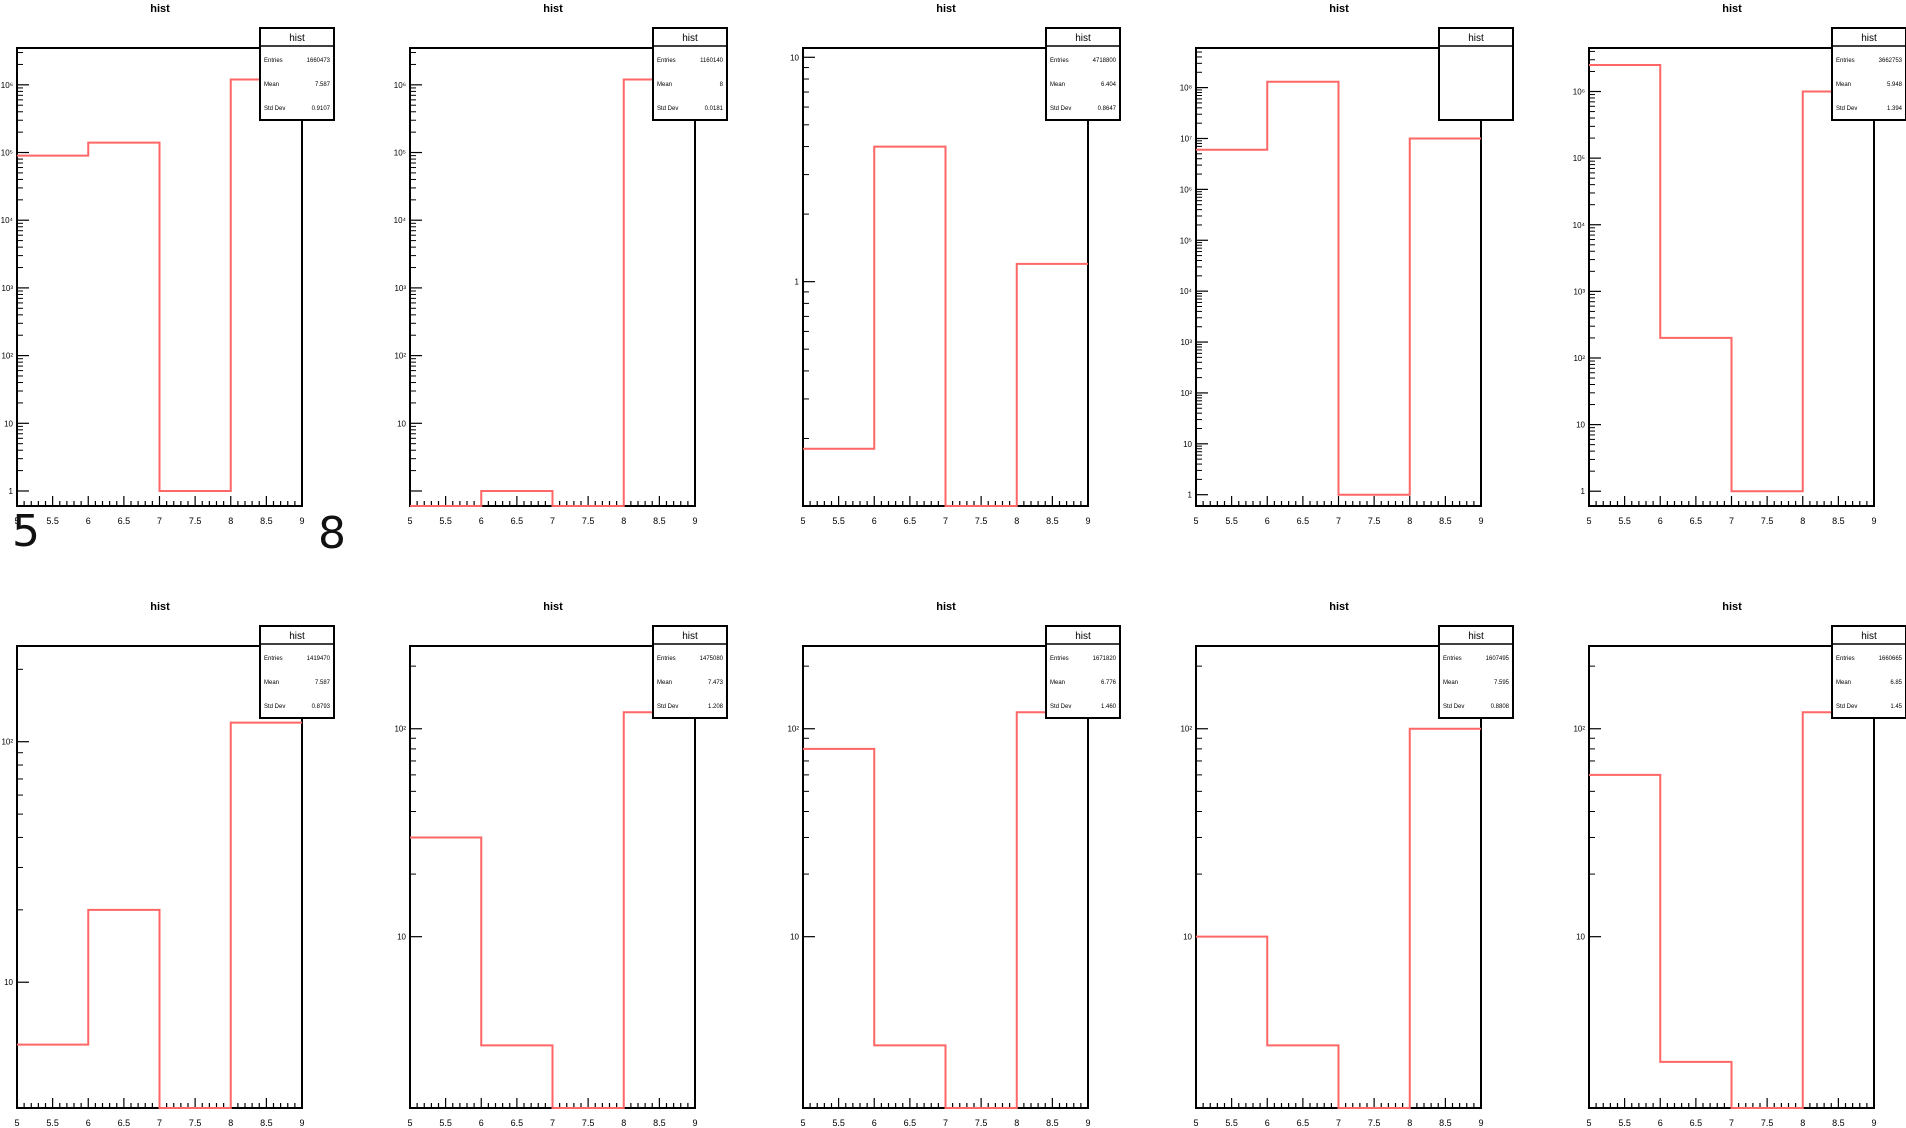 This screenshot has height=1128, width=1906. Describe the element at coordinates (1896, 707) in the screenshot. I see `stats-value: 1.45` at that location.